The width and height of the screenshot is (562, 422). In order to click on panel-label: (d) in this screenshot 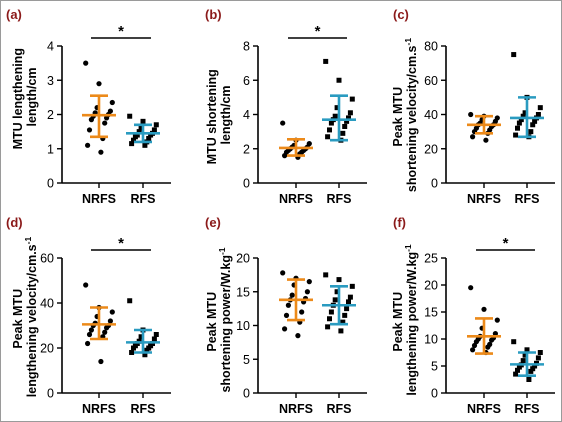, I will do `click(14, 222)`.